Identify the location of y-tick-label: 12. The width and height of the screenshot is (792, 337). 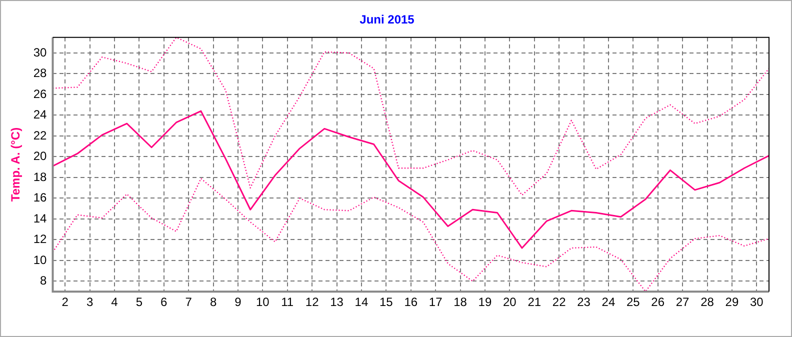
(40, 239).